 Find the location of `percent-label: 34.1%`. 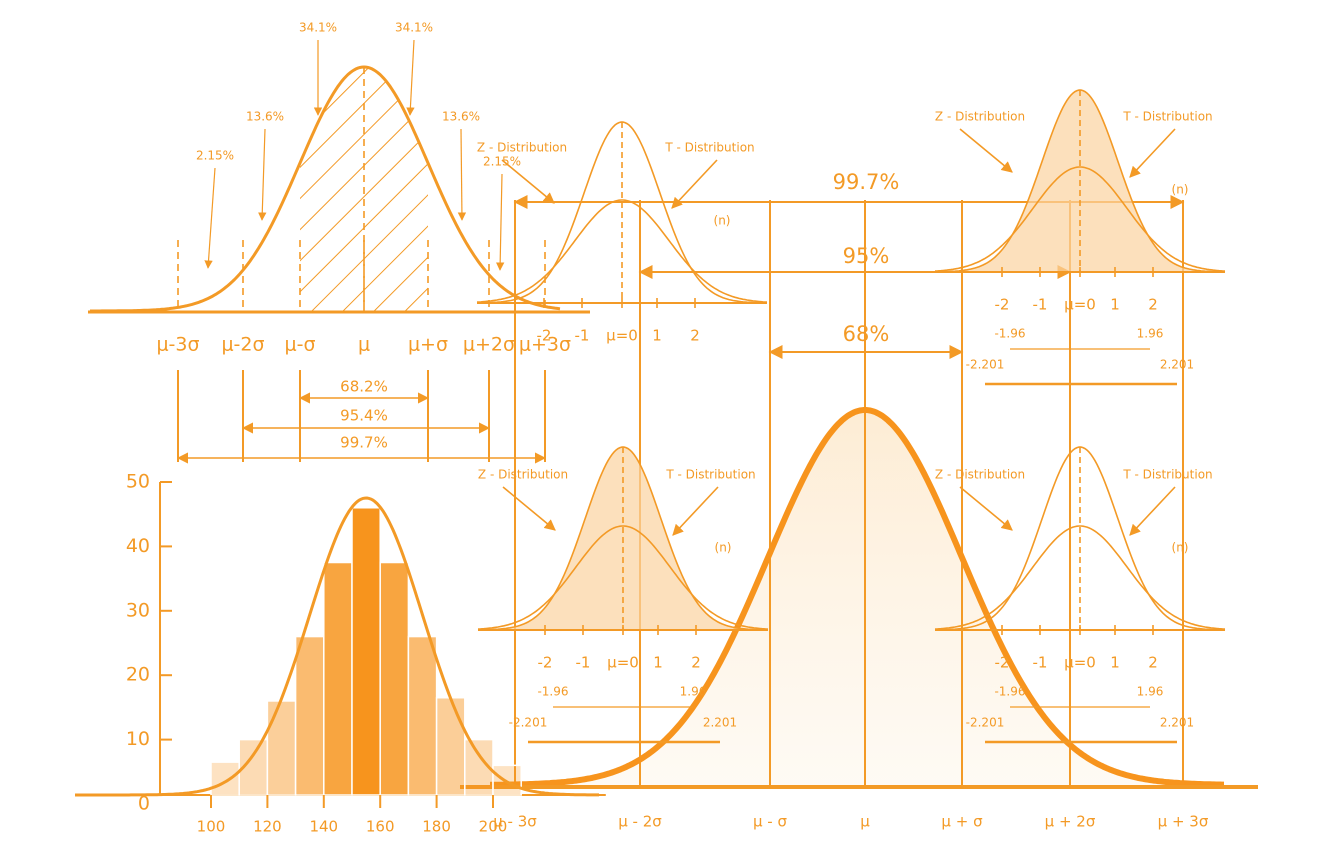

percent-label: 34.1% is located at coordinates (414, 28).